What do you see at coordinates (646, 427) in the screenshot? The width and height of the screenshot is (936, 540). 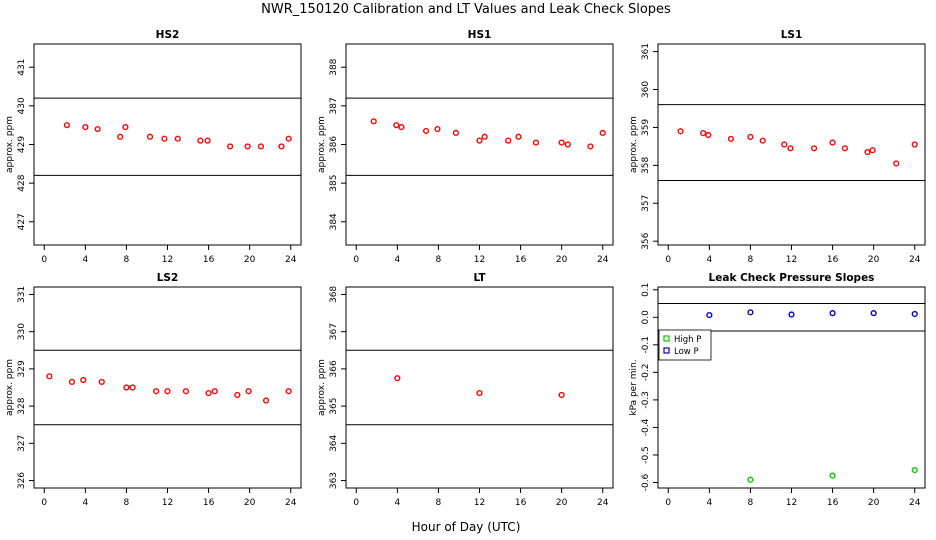 I see `y-tick-label: -0.4` at bounding box center [646, 427].